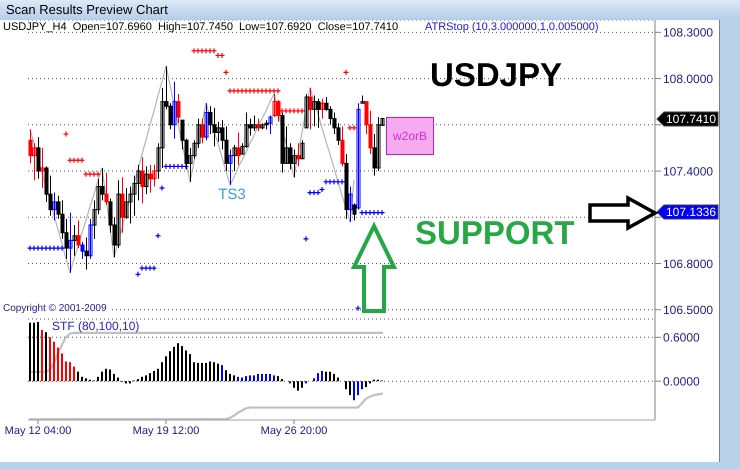  I want to click on annotation: Copyright © 2001-2009, so click(56, 308).